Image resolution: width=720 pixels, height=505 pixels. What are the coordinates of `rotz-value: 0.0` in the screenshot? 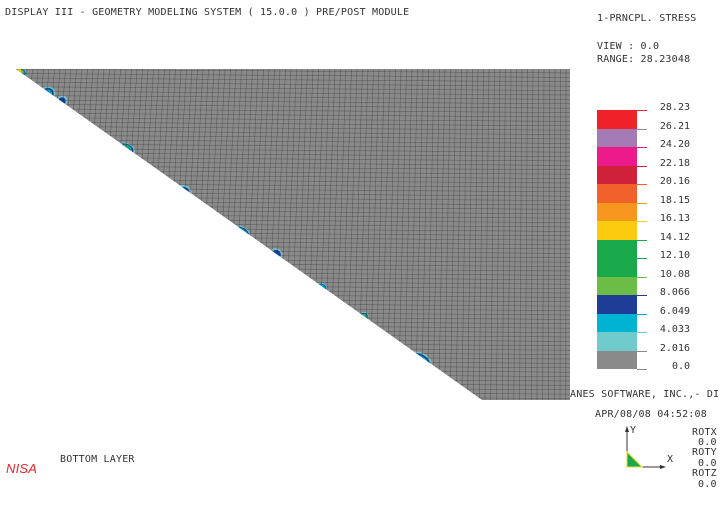 It's located at (707, 484).